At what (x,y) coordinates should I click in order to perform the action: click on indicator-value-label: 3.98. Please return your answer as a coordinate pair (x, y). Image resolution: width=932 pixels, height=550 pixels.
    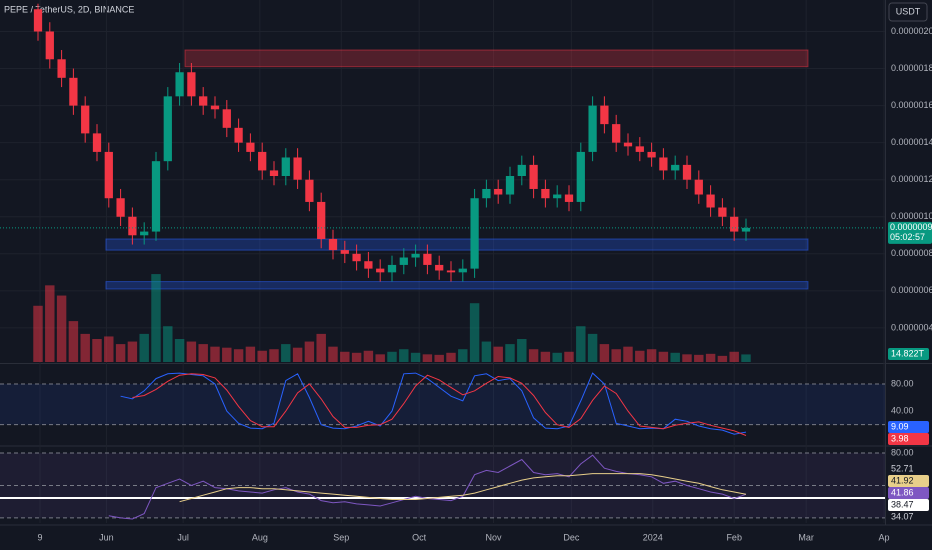
    Looking at the image, I should click on (900, 438).